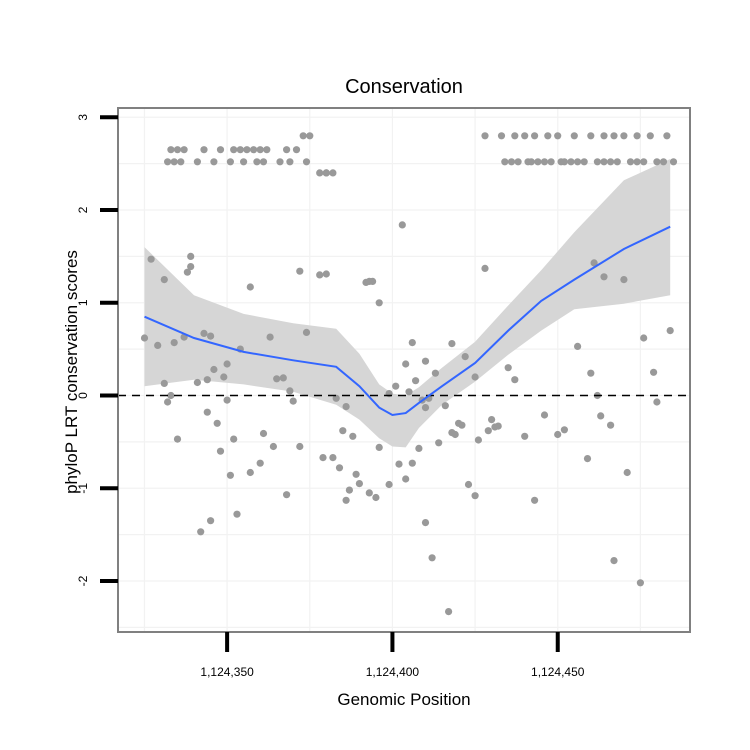 The width and height of the screenshot is (750, 750). What do you see at coordinates (83, 209) in the screenshot?
I see `y-tick-label: 2` at bounding box center [83, 209].